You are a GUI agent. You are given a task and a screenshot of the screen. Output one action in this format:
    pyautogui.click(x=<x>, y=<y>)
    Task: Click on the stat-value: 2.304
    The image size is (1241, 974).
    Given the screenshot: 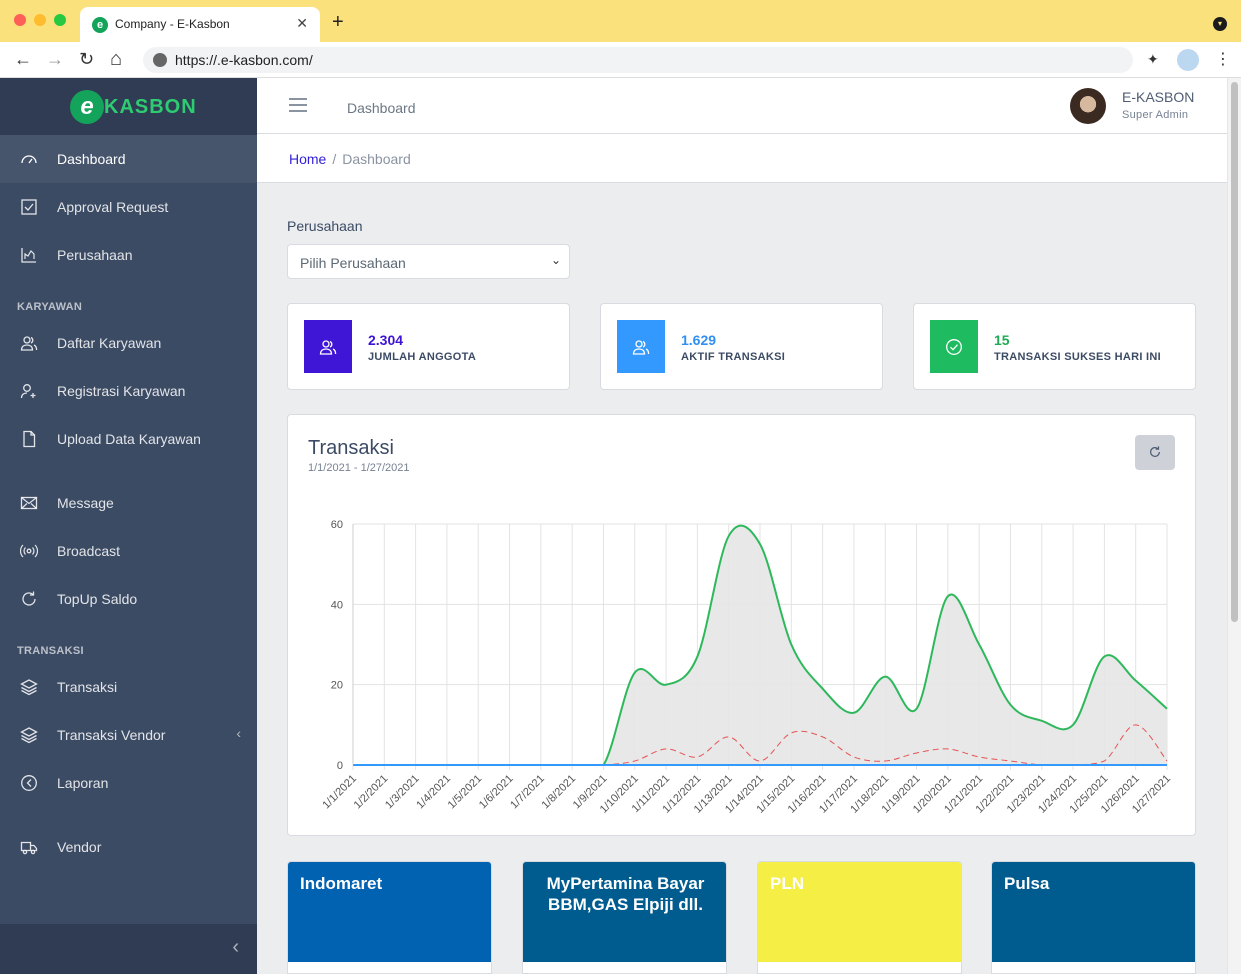 What is the action you would take?
    pyautogui.click(x=386, y=340)
    